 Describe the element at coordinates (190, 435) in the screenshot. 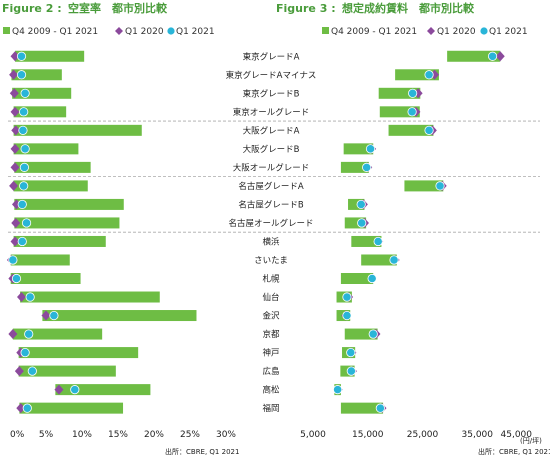

I see `axis-tick-label: 25%` at that location.